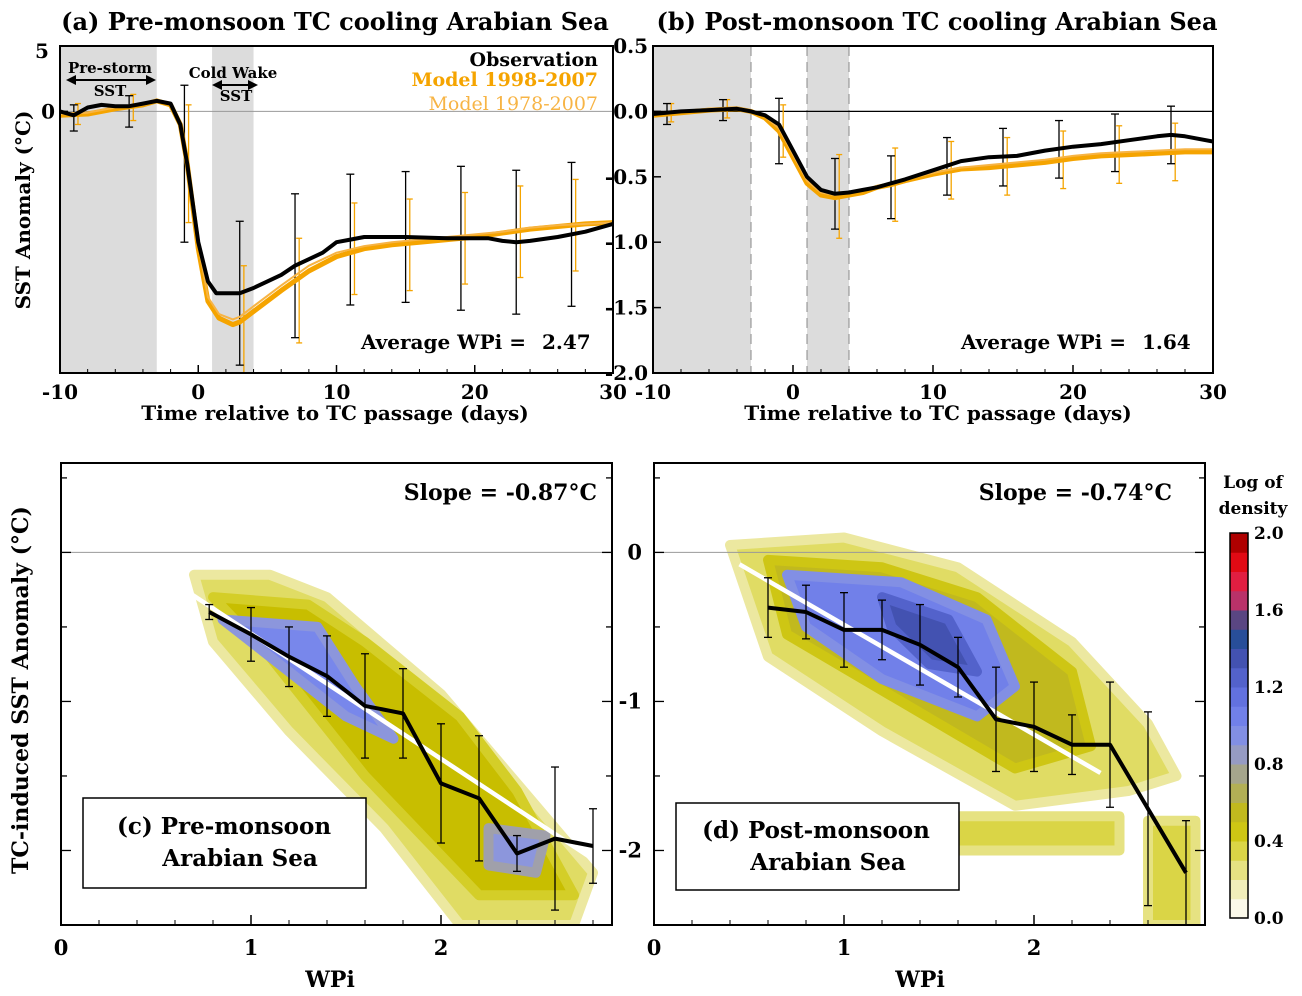 This screenshot has height=996, width=1302. I want to click on panel-a-x-label: Time relative to TC passage (days), so click(334, 413).